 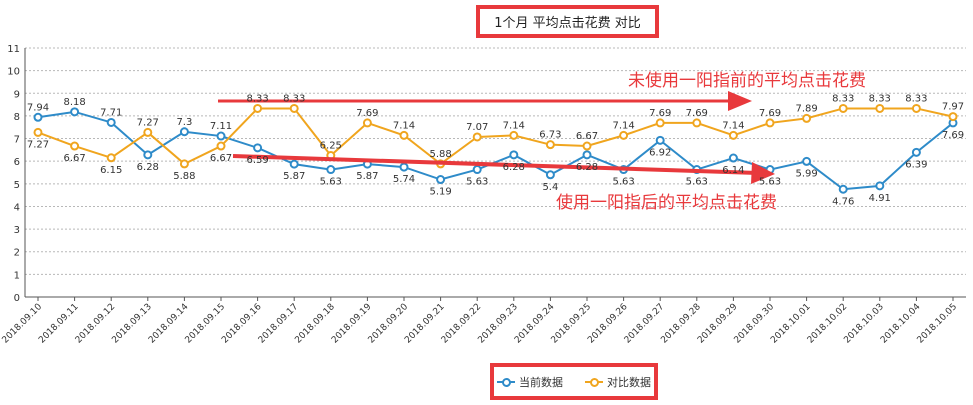 I want to click on data-label: 7.97, so click(x=953, y=107).